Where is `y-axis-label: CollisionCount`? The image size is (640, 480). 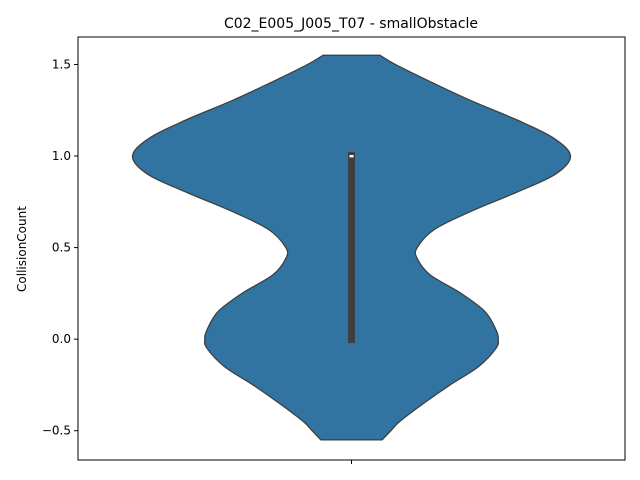
y-axis-label: CollisionCount is located at coordinates (22, 249).